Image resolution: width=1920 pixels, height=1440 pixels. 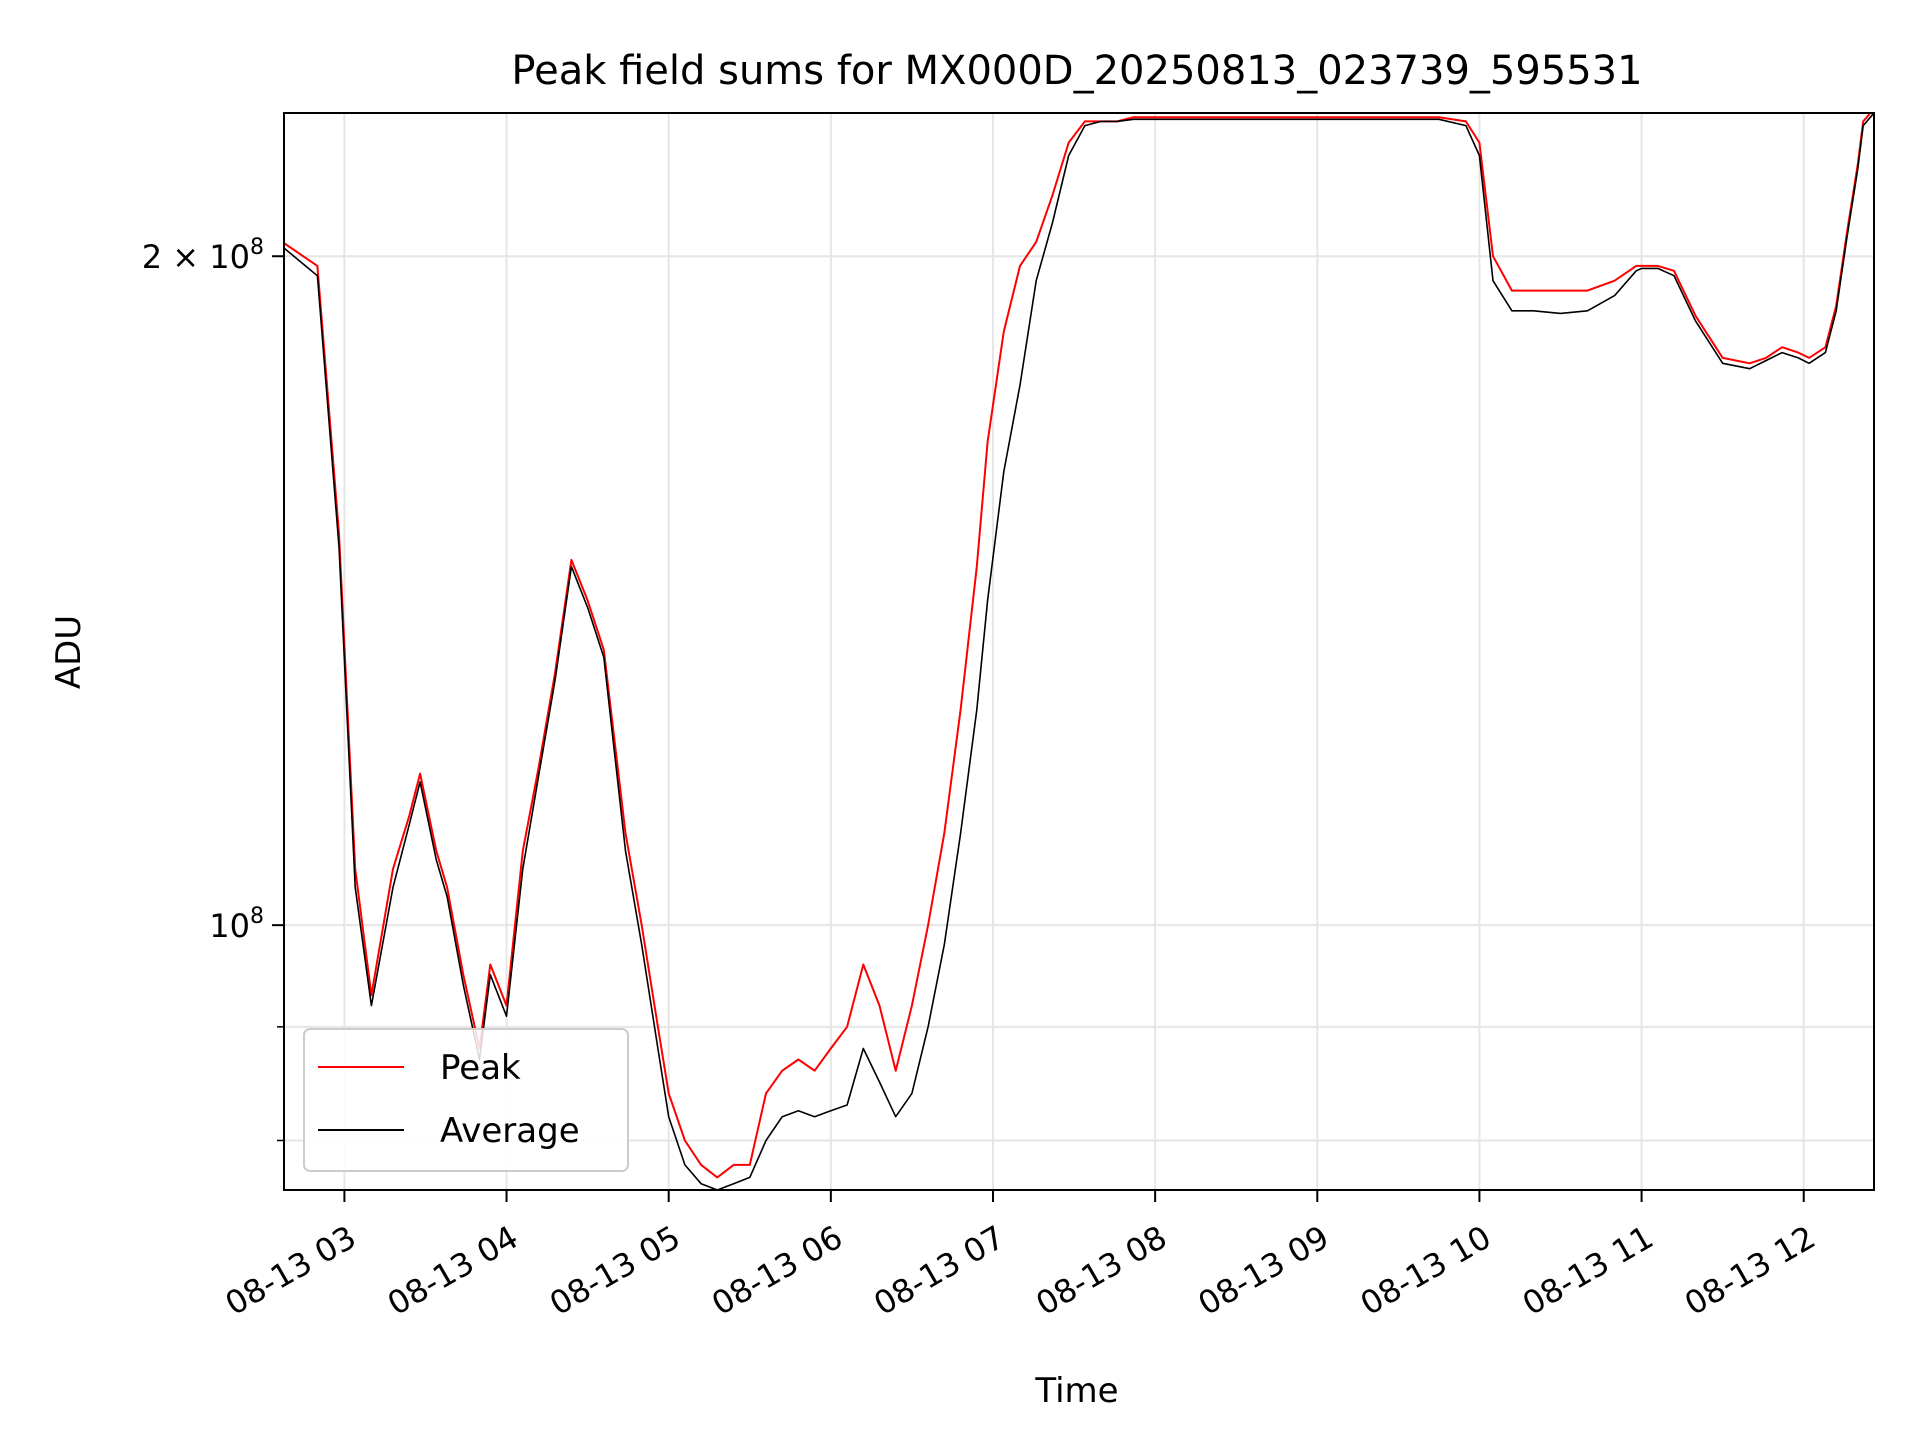 What do you see at coordinates (510, 1131) in the screenshot?
I see `legend-label-average: Average` at bounding box center [510, 1131].